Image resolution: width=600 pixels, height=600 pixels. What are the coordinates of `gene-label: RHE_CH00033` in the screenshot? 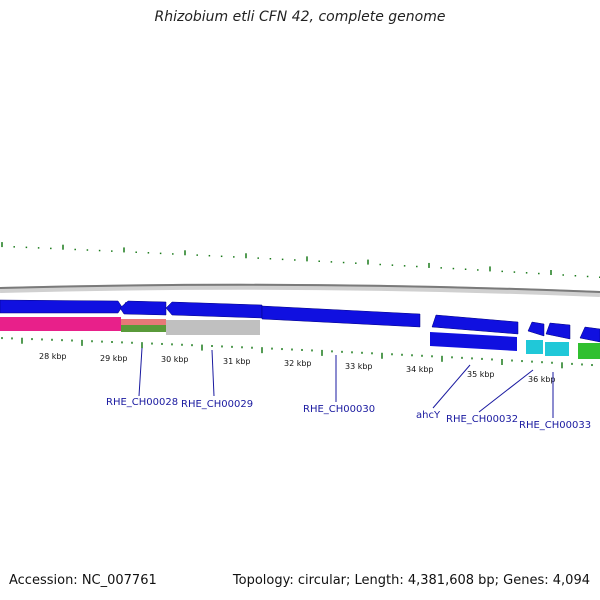 It's located at (555, 425).